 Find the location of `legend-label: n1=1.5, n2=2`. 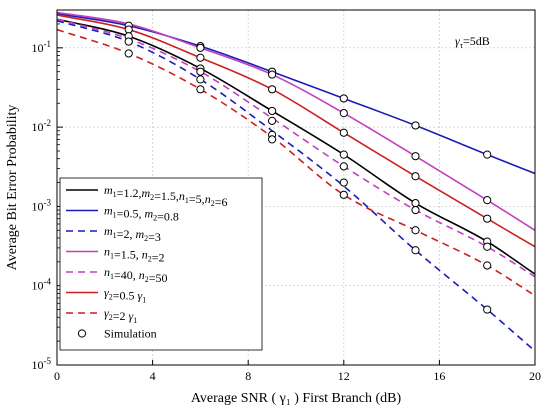

legend-label: n1=1.5, n2=2 is located at coordinates (134, 255).